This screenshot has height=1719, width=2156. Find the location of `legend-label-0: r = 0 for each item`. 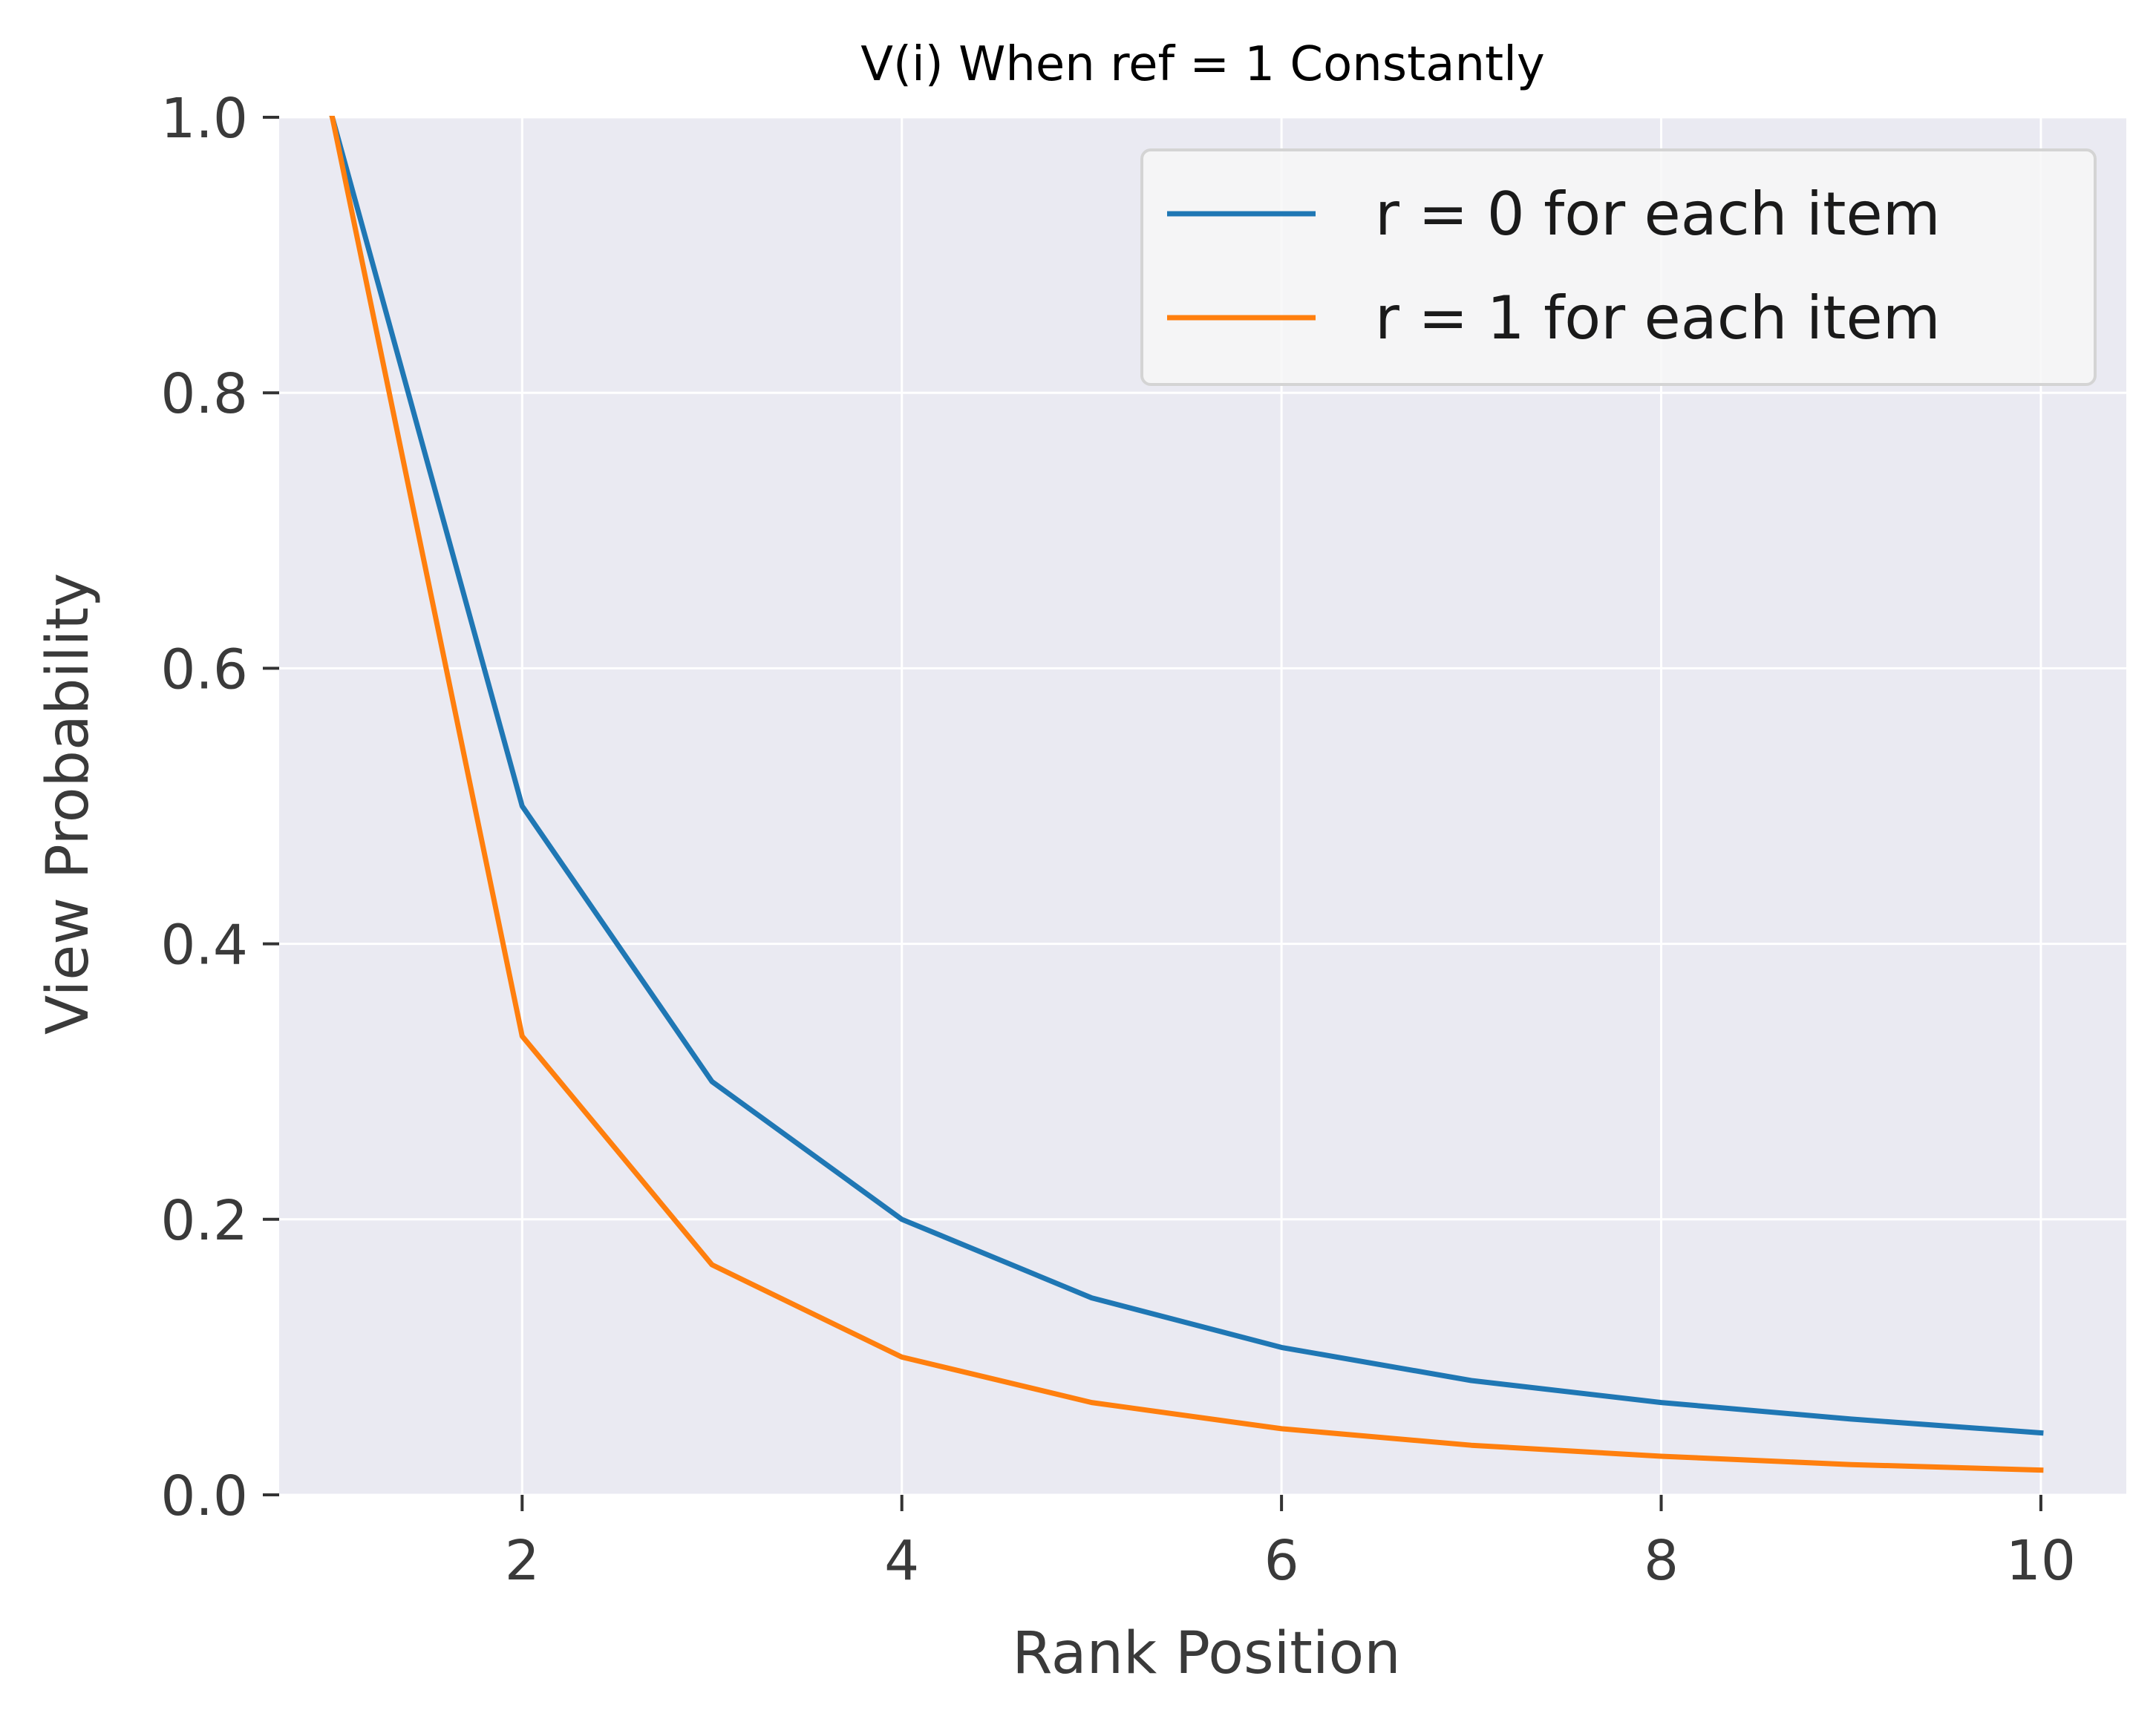

legend-label-0: r = 0 for each item is located at coordinates (1658, 214).